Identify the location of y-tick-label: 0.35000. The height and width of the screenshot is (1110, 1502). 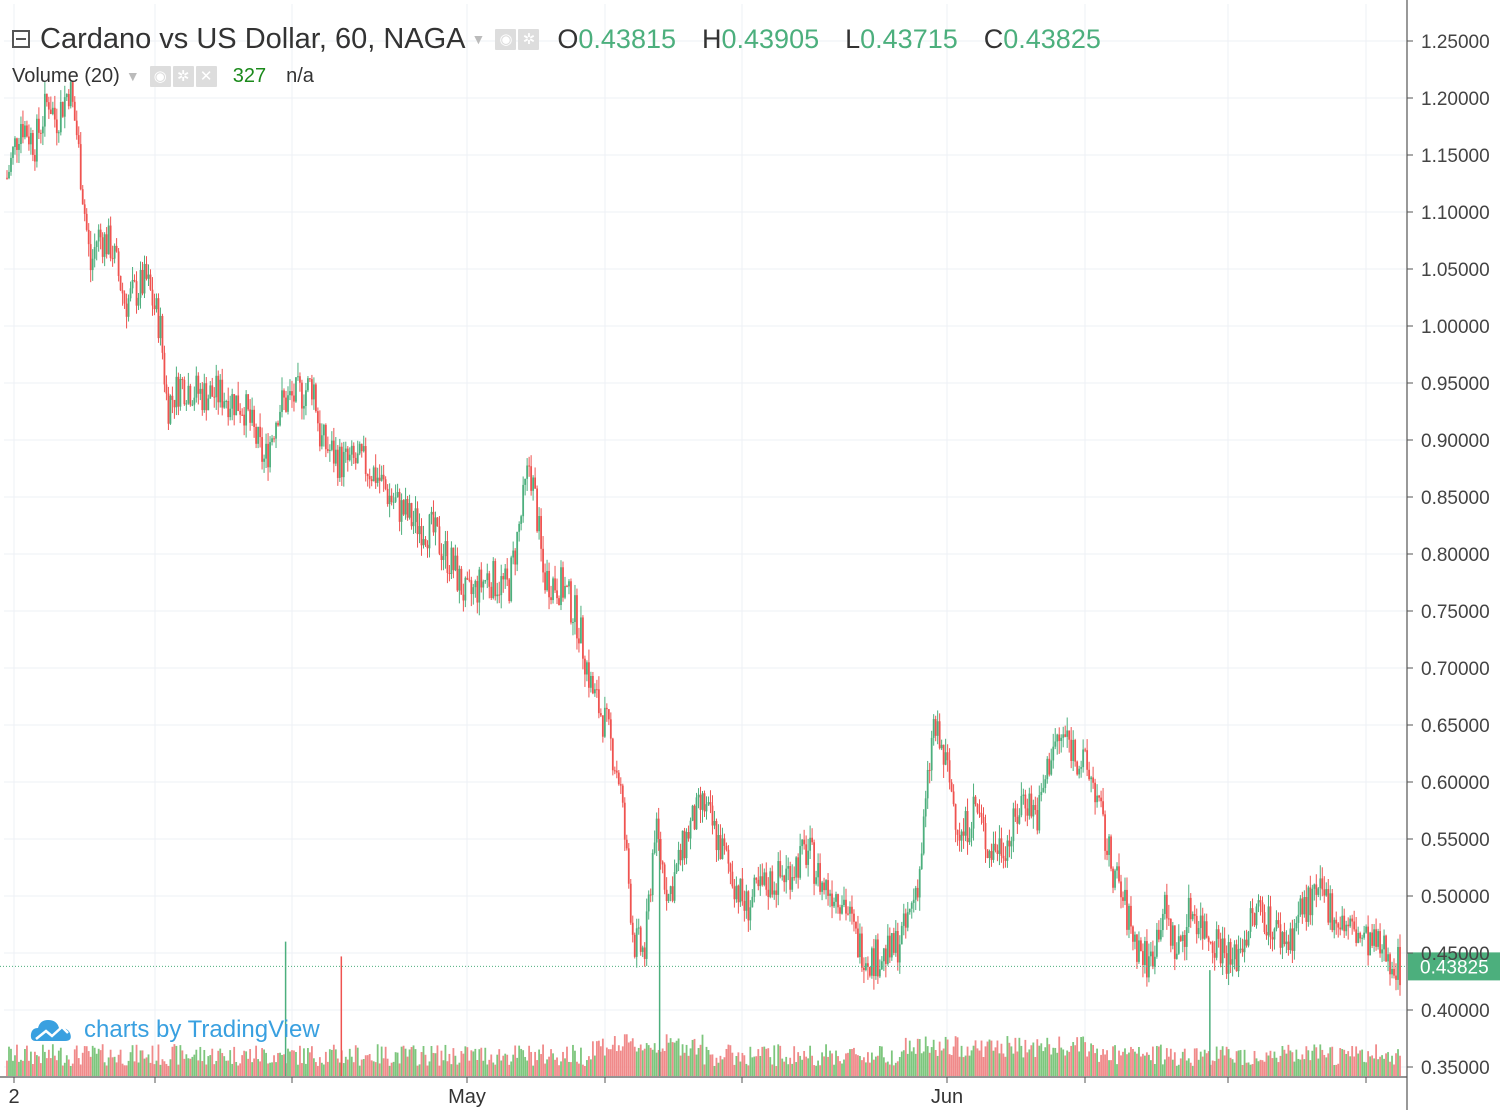
(1455, 1068).